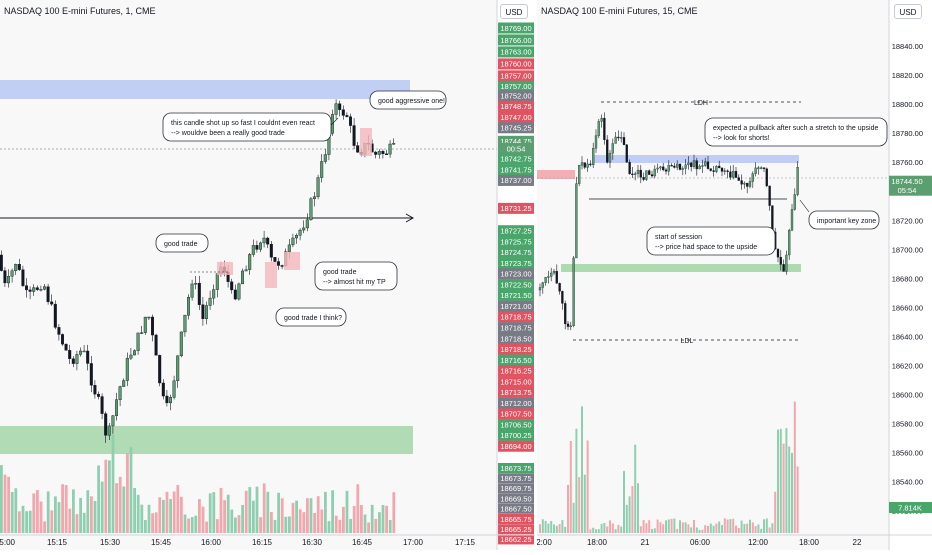  I want to click on left-note-aggressive, so click(408, 100).